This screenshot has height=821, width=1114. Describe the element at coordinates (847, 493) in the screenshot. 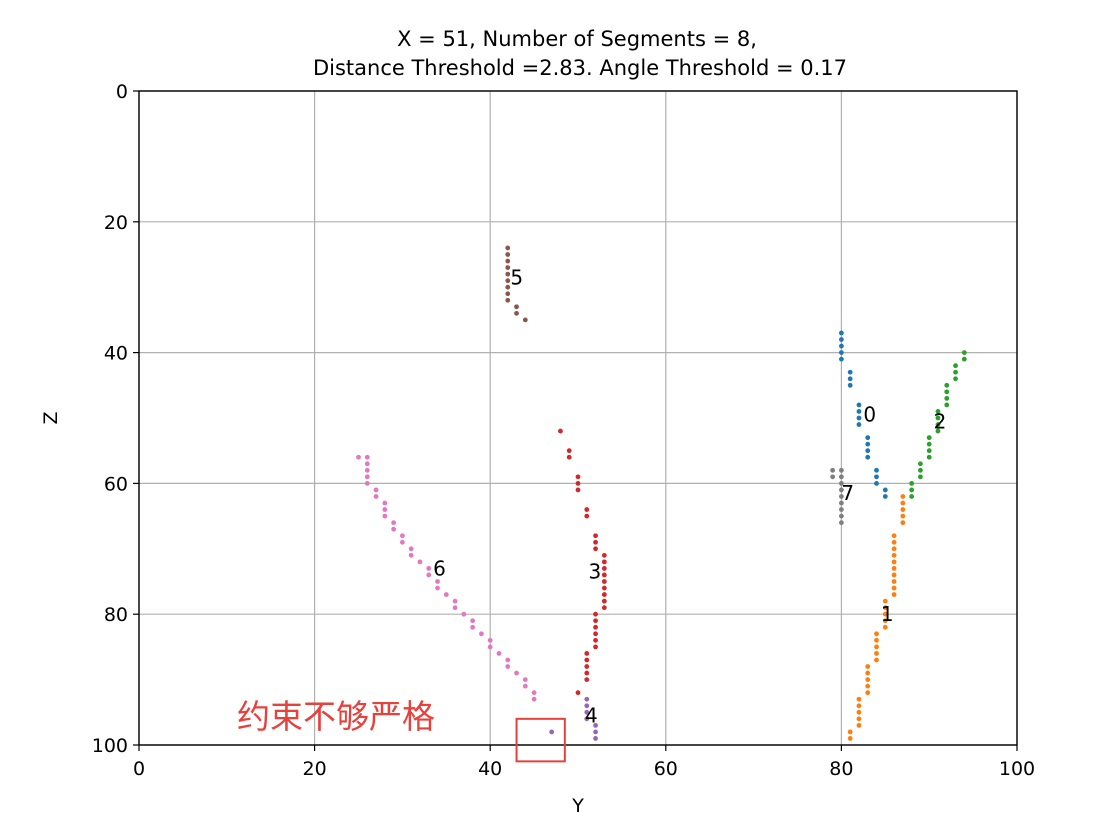

I see `segment-label-7: 7` at that location.